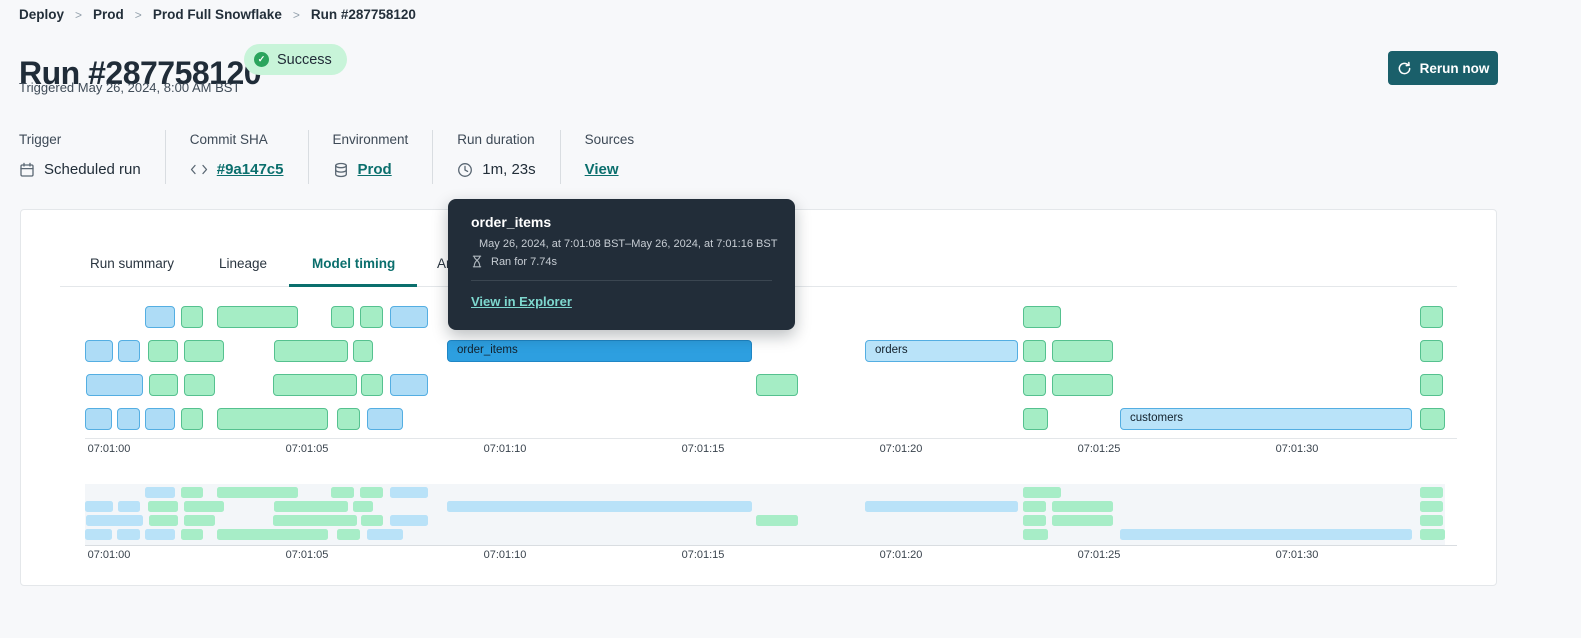  Describe the element at coordinates (771, 438) in the screenshot. I see `main-axis-line` at that location.